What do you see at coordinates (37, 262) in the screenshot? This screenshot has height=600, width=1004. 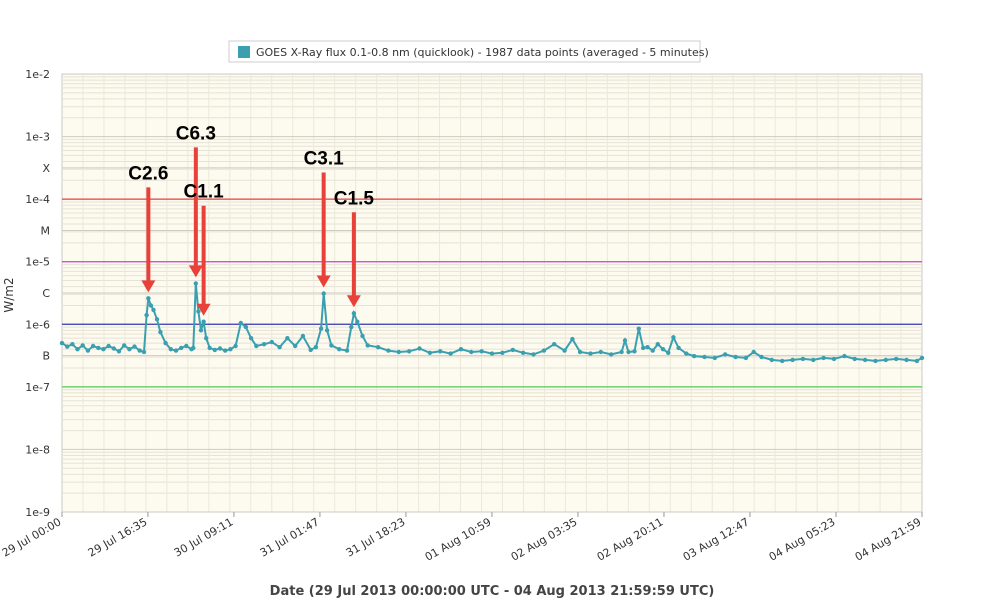 I see `y-tick-label: 1e-5` at bounding box center [37, 262].